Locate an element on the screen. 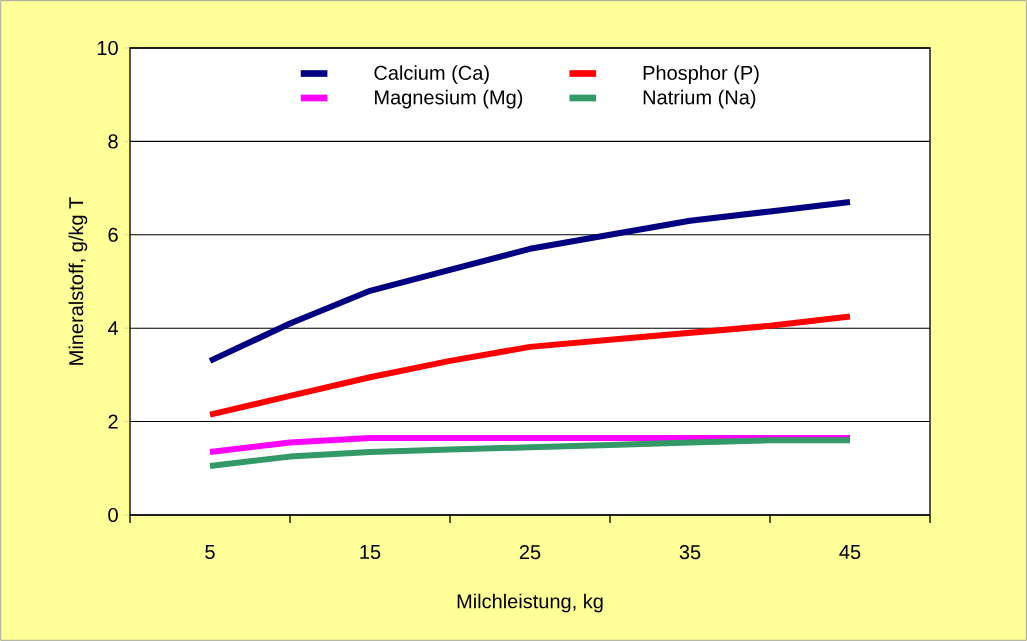 This screenshot has width=1027, height=641. legend-label: Phosphor (P) is located at coordinates (701, 74).